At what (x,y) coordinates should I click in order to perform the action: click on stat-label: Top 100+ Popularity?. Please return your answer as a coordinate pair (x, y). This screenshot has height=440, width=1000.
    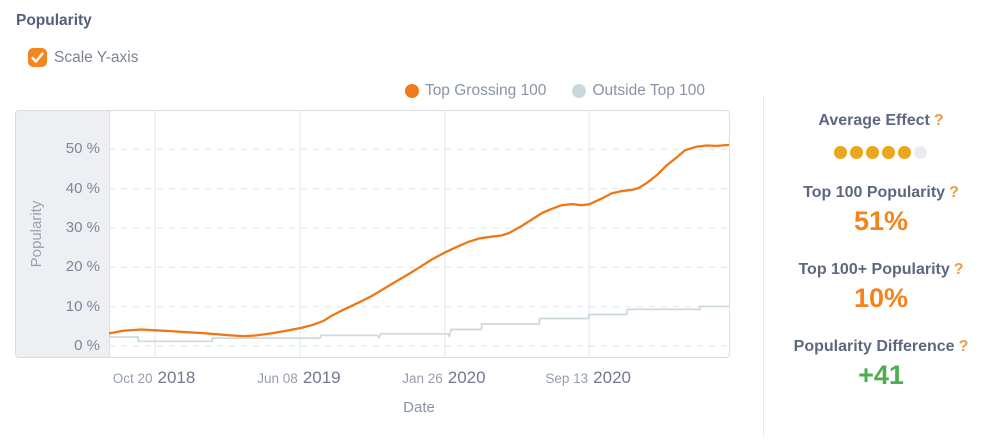
    Looking at the image, I should click on (880, 270).